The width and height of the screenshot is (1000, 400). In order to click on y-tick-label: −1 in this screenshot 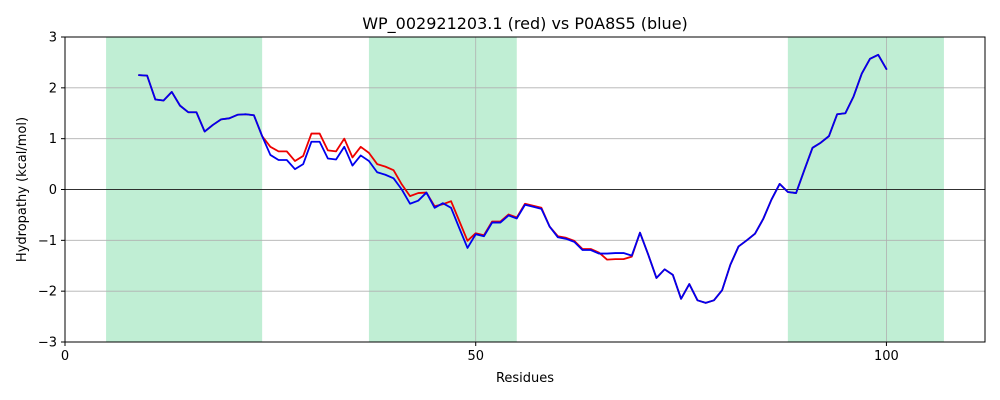, I will do `click(47, 241)`.